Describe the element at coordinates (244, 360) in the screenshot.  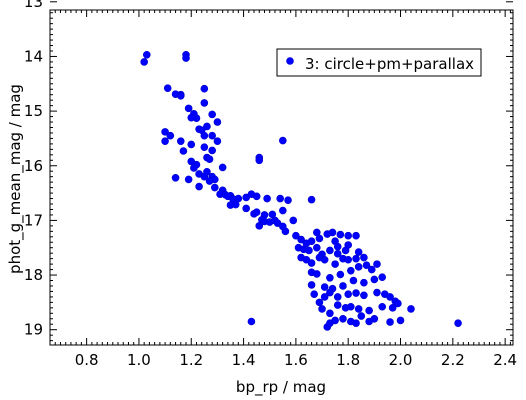
I see `x-tick-label: 1.4` at that location.